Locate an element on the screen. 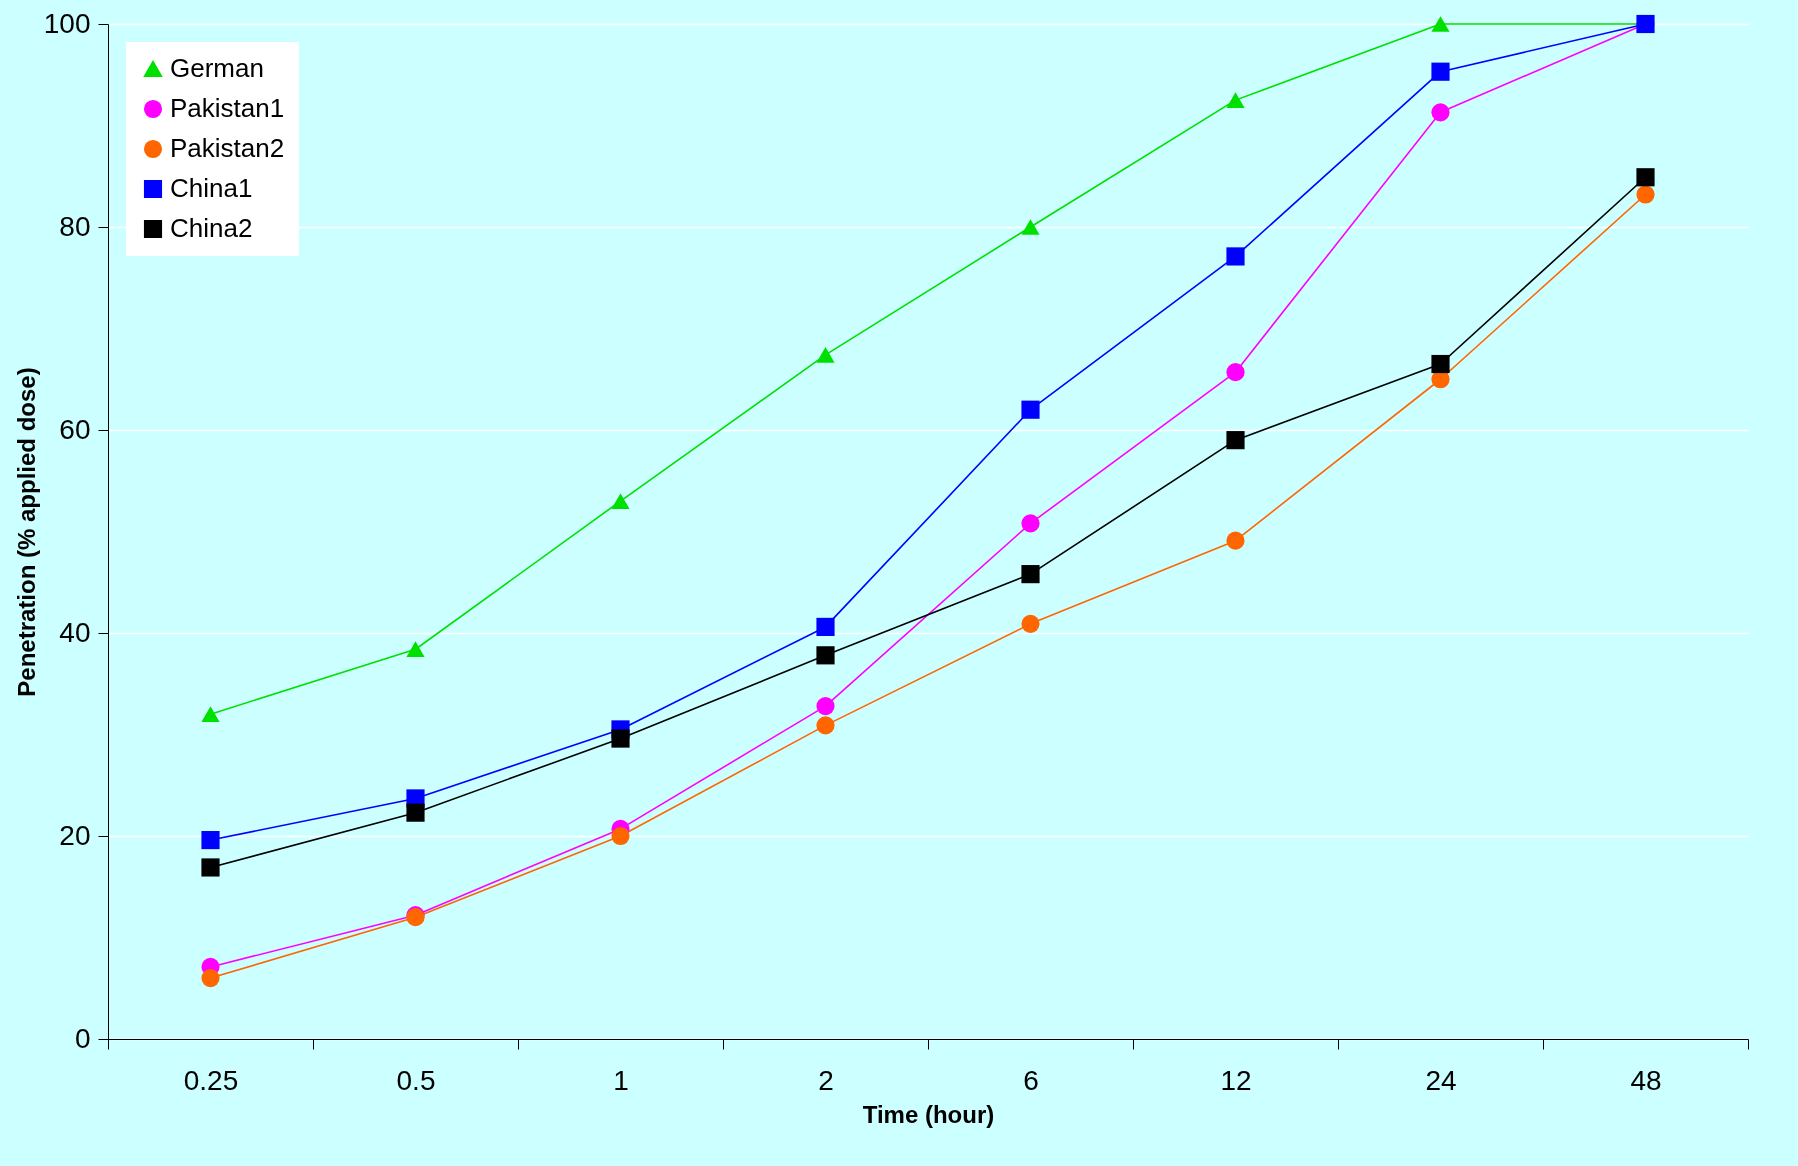 This screenshot has width=1798, height=1166. x-tick-label: 0.5 is located at coordinates (416, 1080).